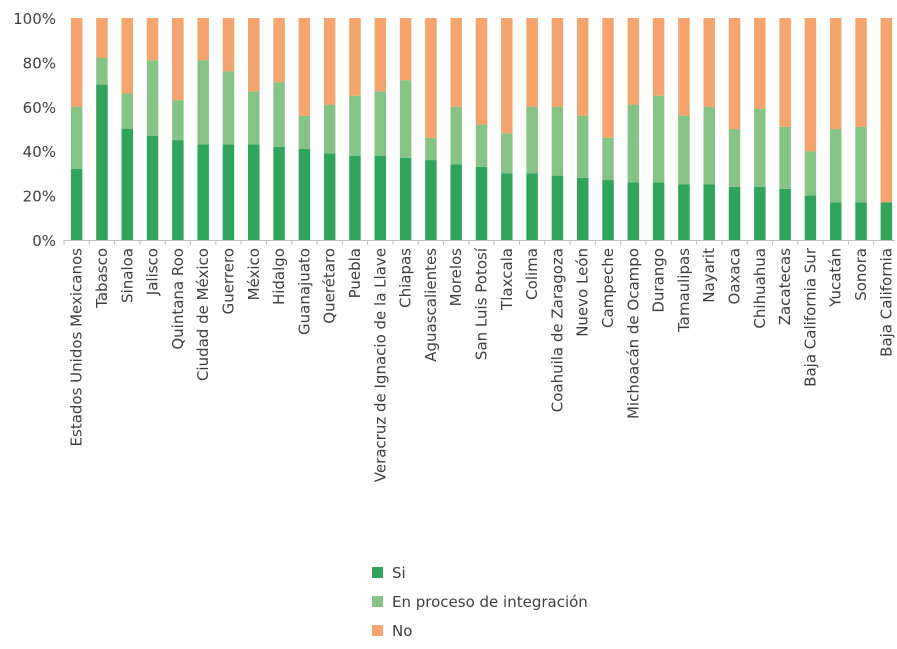  I want to click on x-tick-label: Morelos, so click(456, 277).